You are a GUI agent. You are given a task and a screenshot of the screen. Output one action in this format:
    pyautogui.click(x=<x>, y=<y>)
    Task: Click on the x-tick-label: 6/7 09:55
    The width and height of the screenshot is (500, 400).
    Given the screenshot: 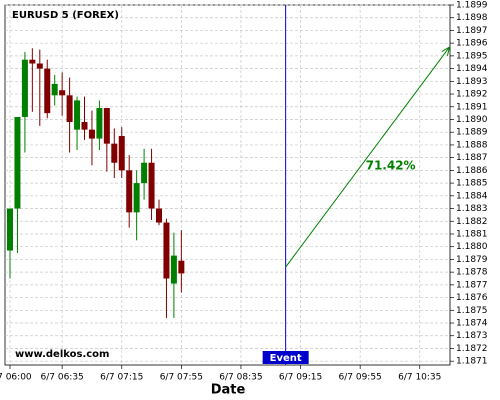 What is the action you would take?
    pyautogui.click(x=360, y=378)
    